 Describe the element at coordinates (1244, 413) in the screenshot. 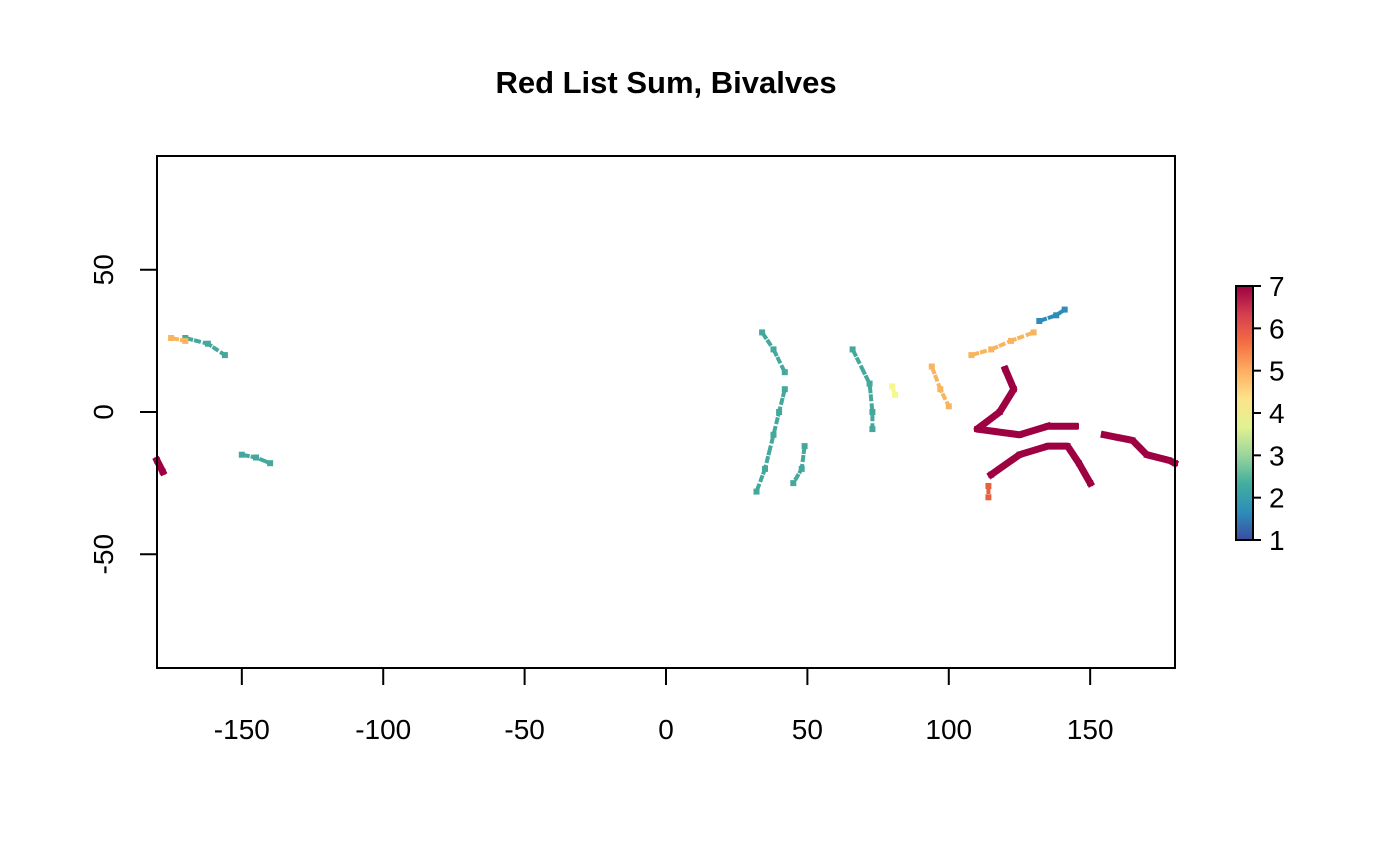

I see `legend-colorbar` at that location.